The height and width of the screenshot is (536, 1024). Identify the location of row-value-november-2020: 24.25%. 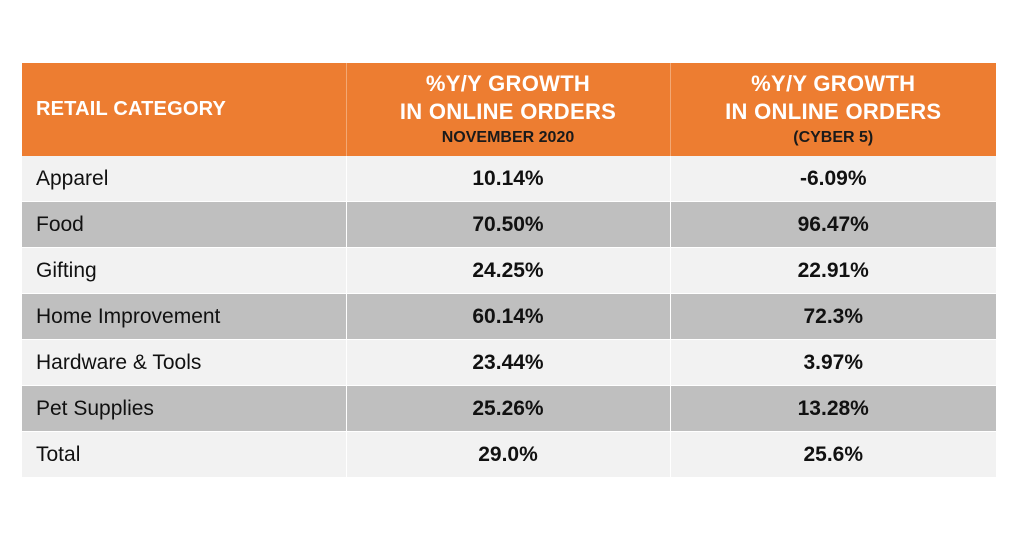
(507, 270).